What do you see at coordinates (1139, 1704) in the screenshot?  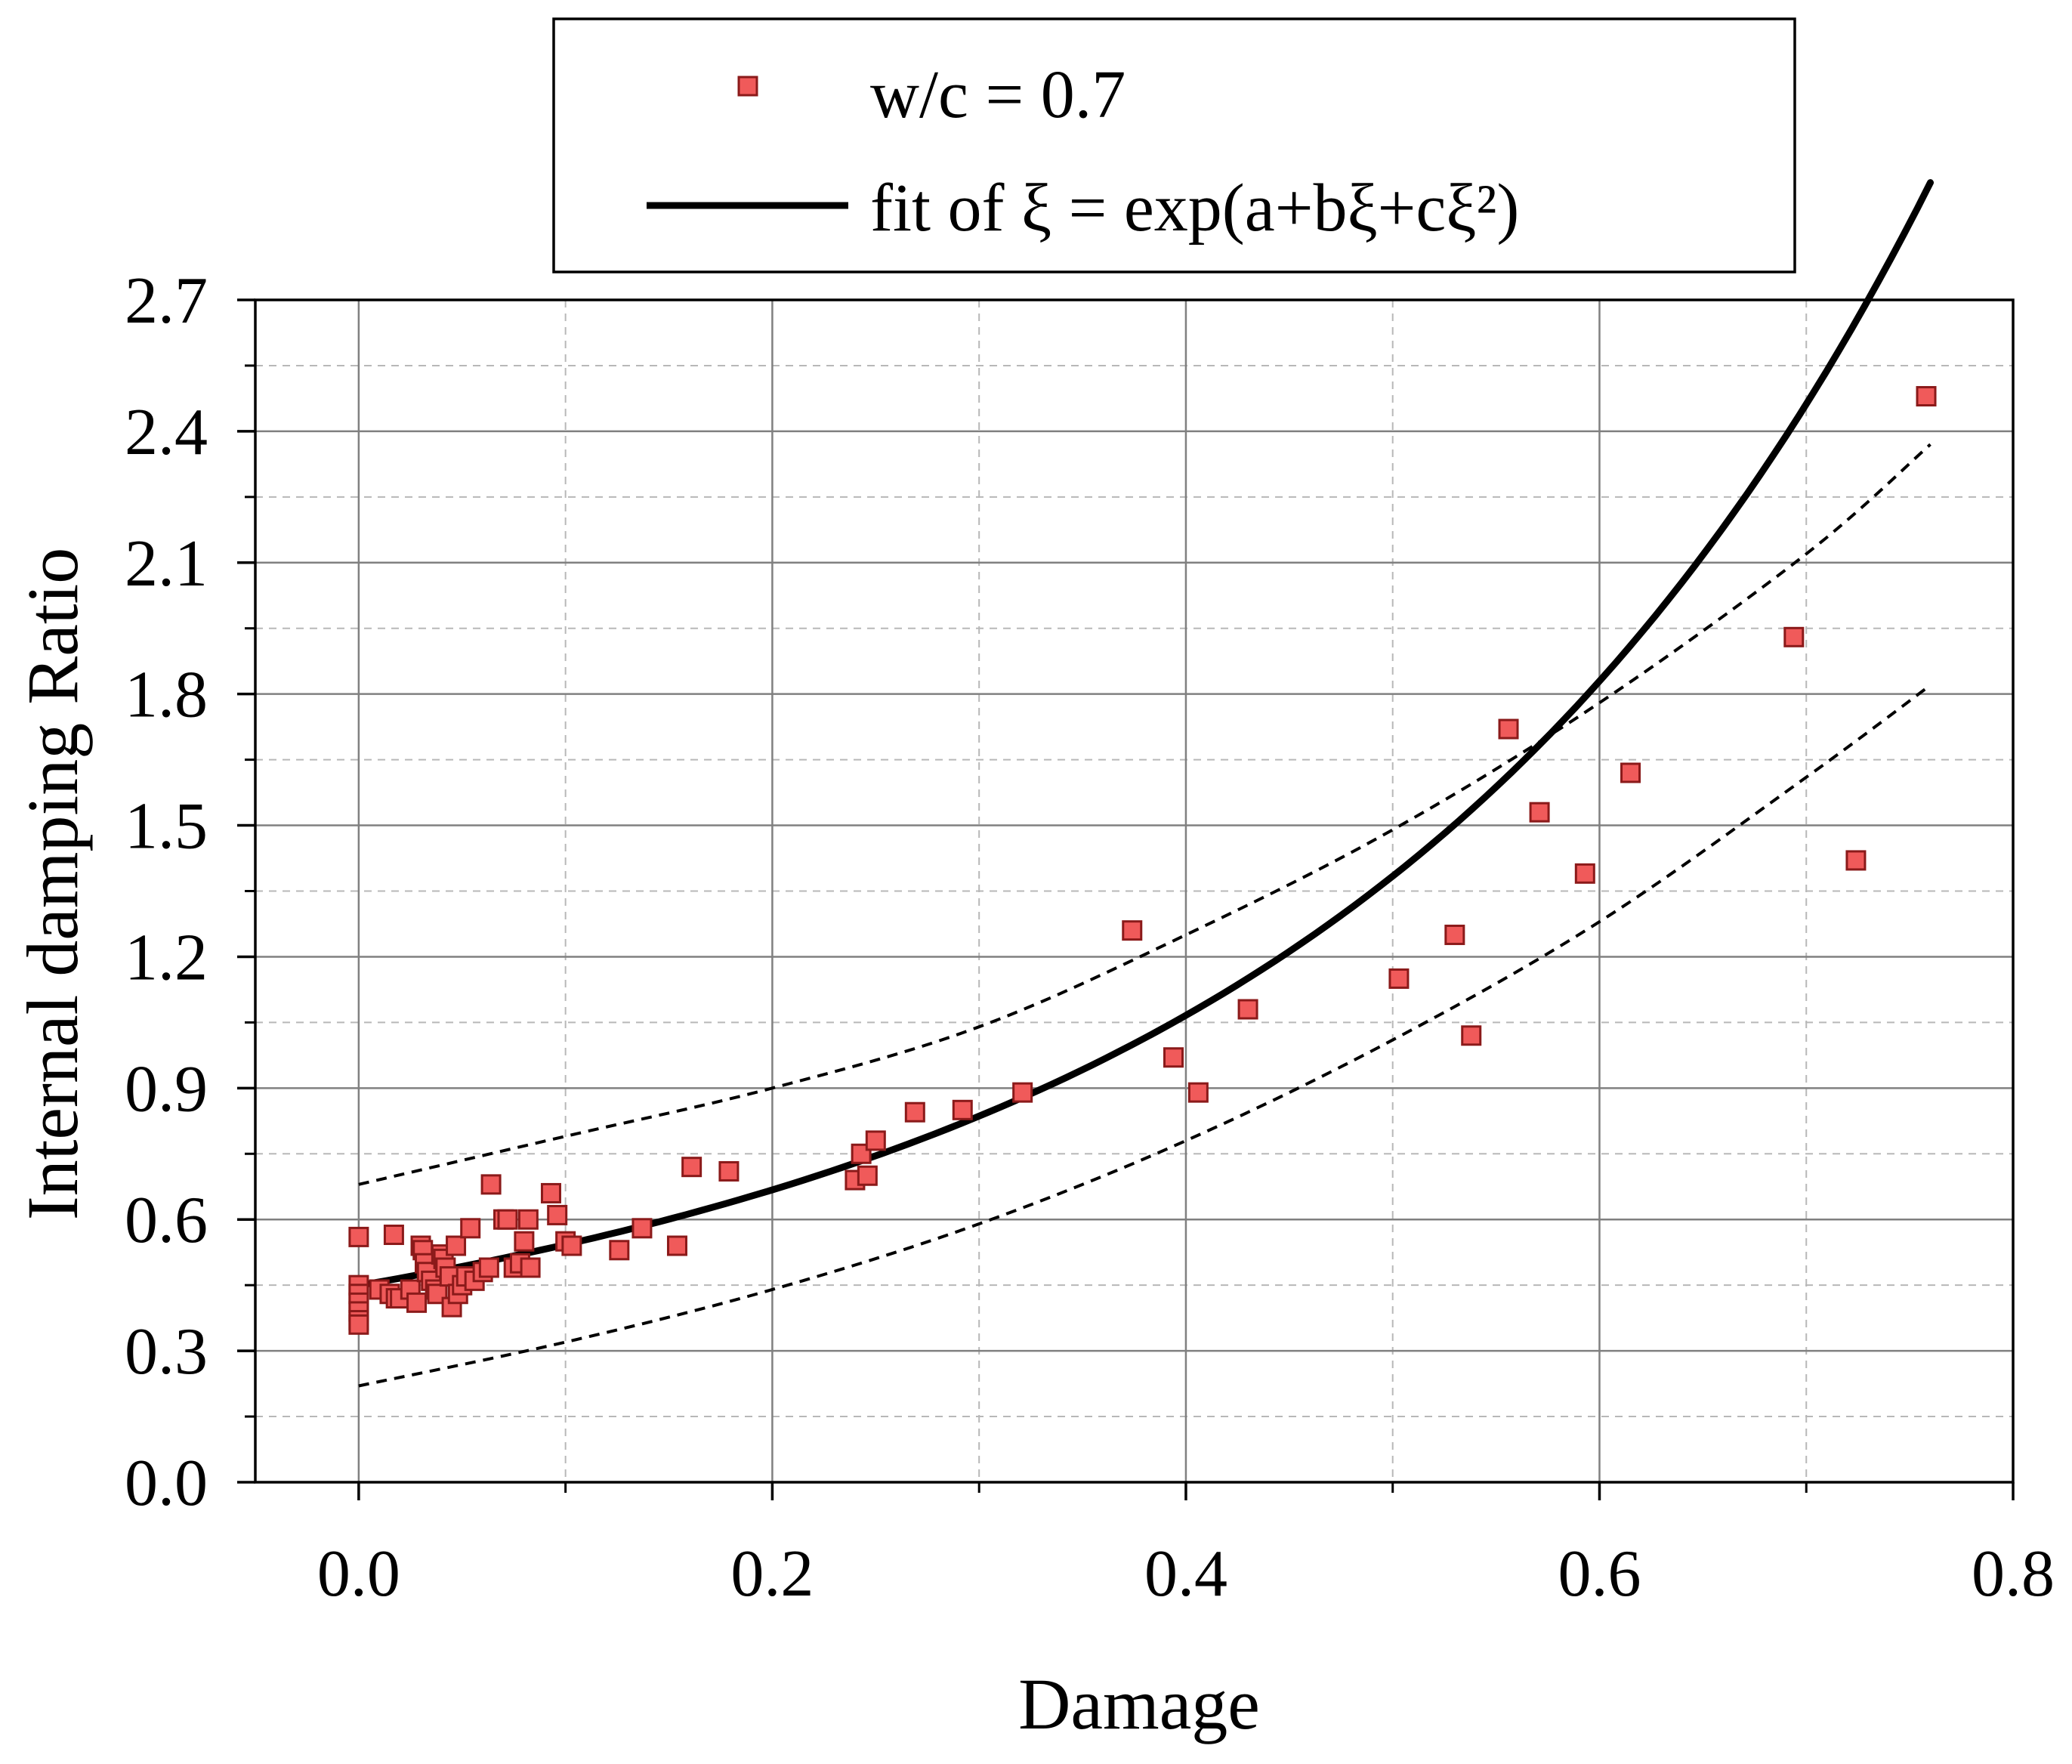 I see `x-axis-label: Damage` at bounding box center [1139, 1704].